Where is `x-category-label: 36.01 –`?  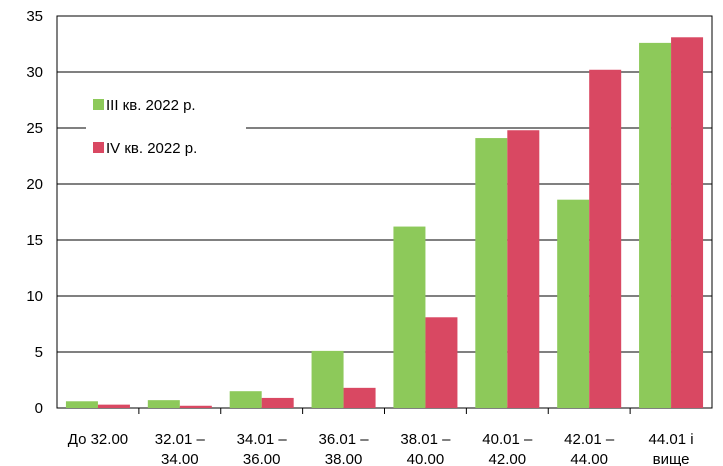
x-category-label: 36.01 – is located at coordinates (344, 439).